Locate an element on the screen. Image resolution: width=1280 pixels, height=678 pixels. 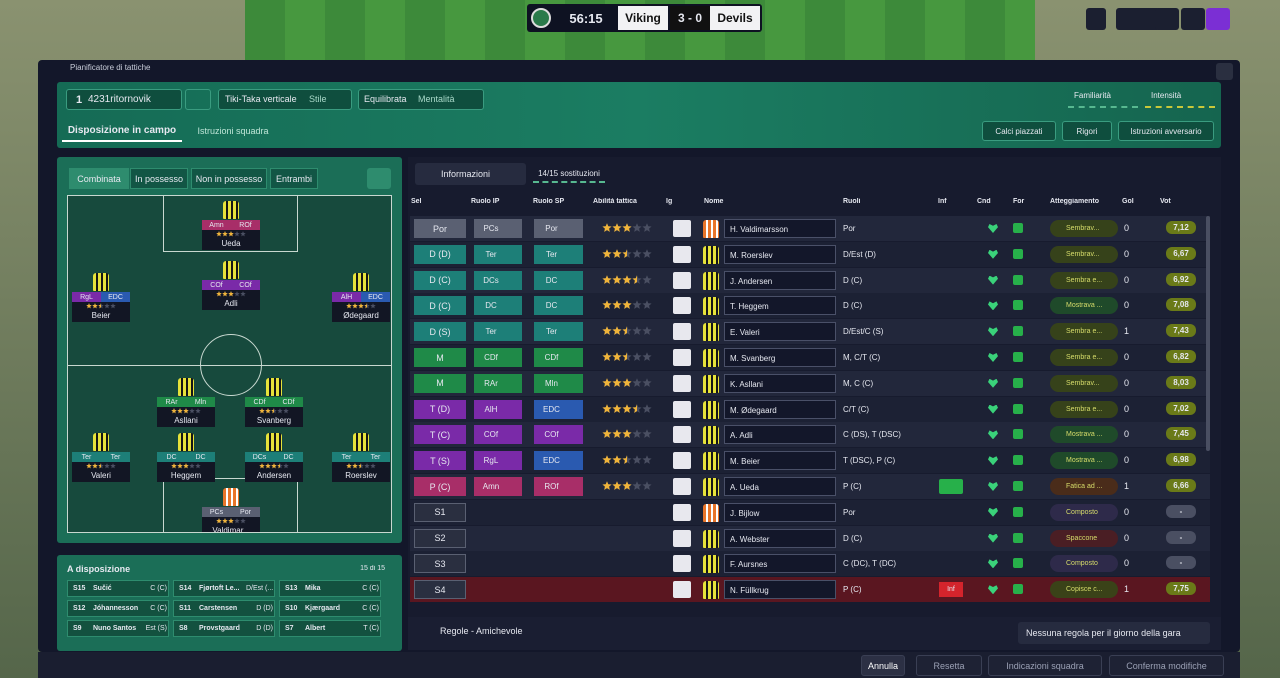
bench-player: S12 Jóhannesson C (C) is located at coordinates (118, 608).